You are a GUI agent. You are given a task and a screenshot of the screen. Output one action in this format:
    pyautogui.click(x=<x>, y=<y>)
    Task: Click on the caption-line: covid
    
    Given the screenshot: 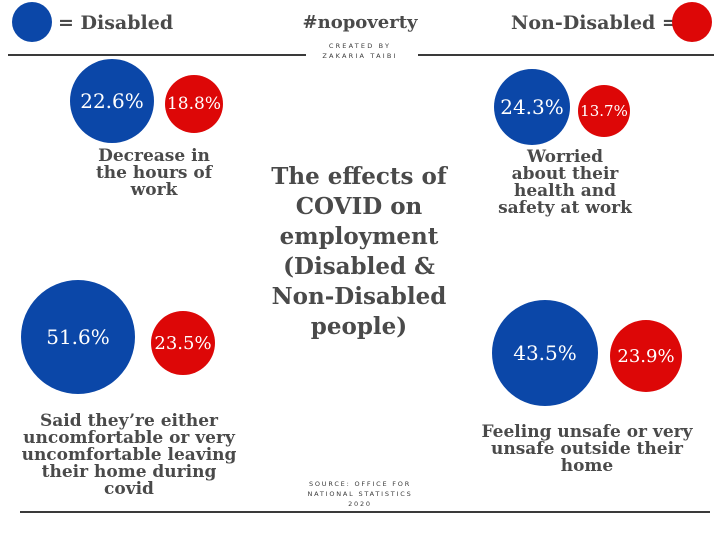 What is the action you would take?
    pyautogui.click(x=129, y=489)
    